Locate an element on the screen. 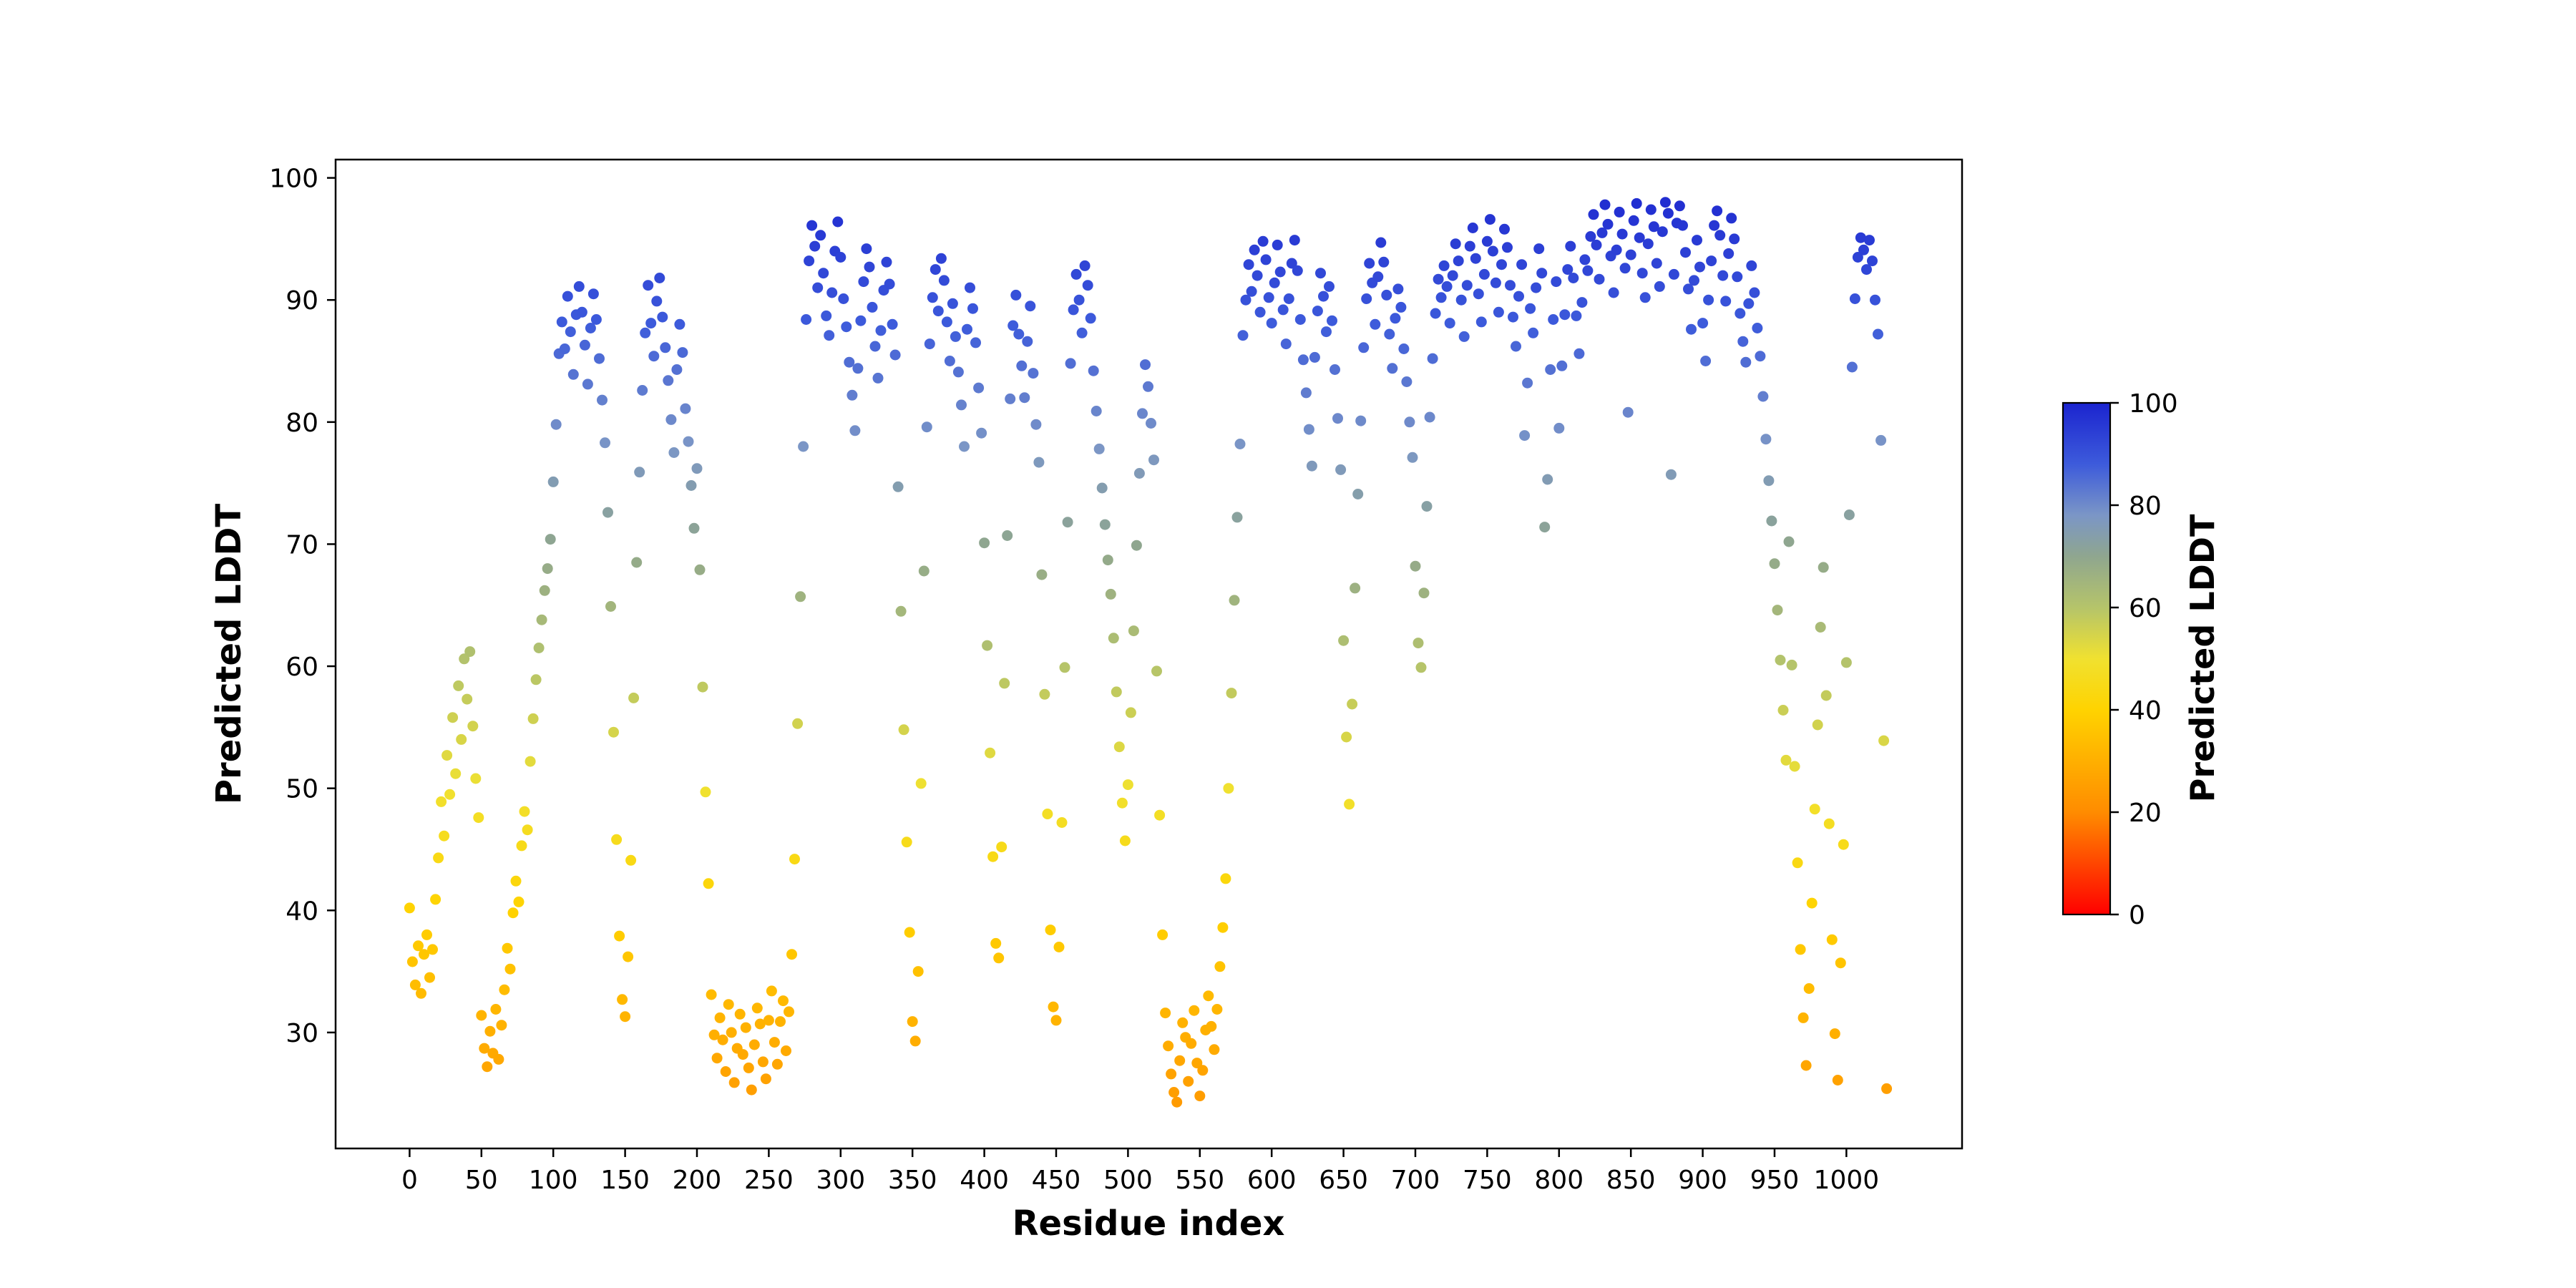  x-tick-label: 50 is located at coordinates (481, 1180).